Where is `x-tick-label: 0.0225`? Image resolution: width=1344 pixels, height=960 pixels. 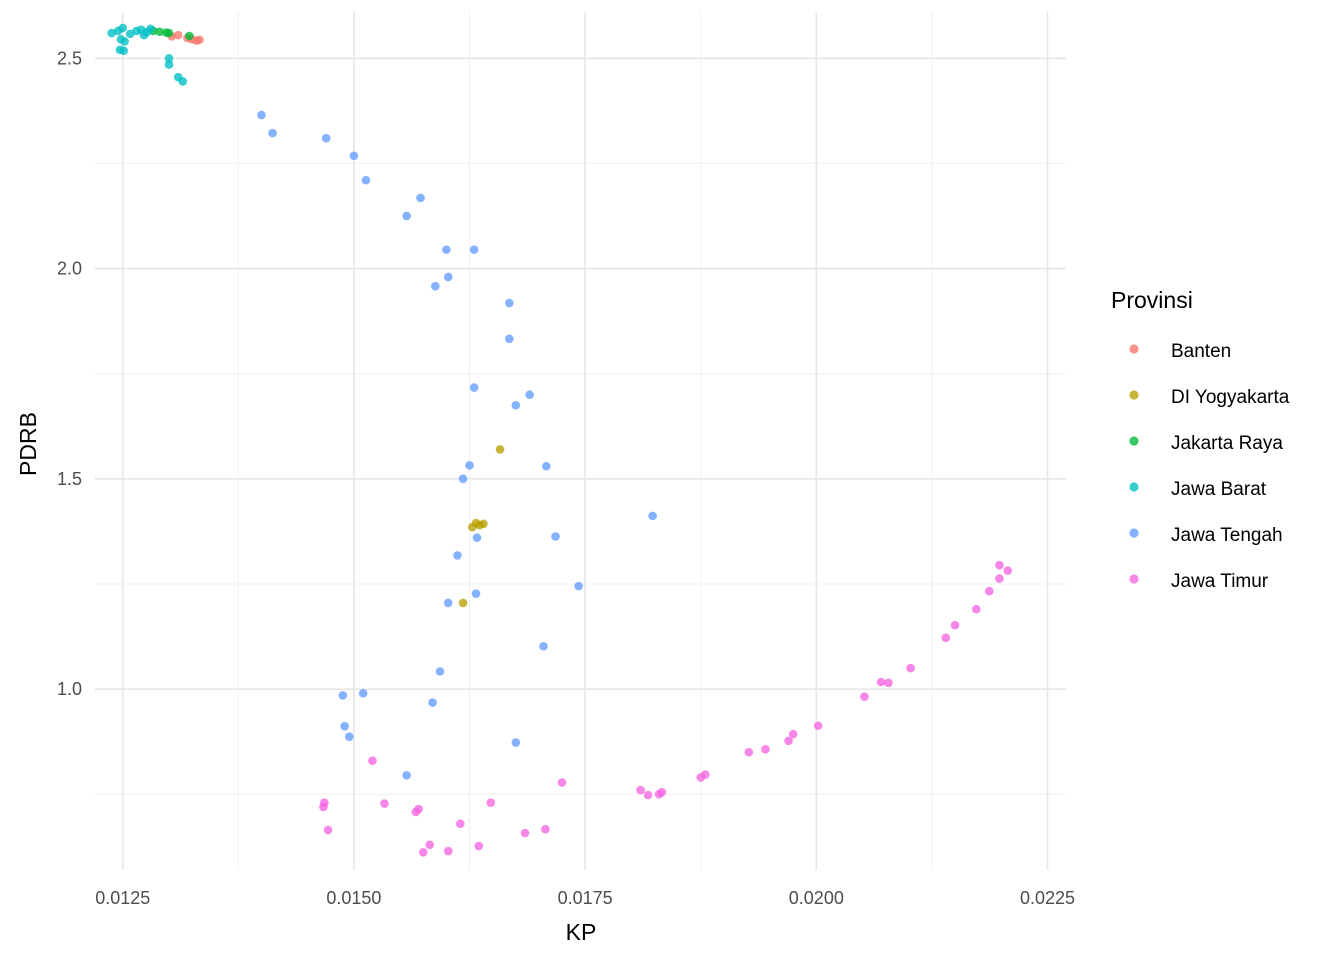
x-tick-label: 0.0225 is located at coordinates (1047, 898).